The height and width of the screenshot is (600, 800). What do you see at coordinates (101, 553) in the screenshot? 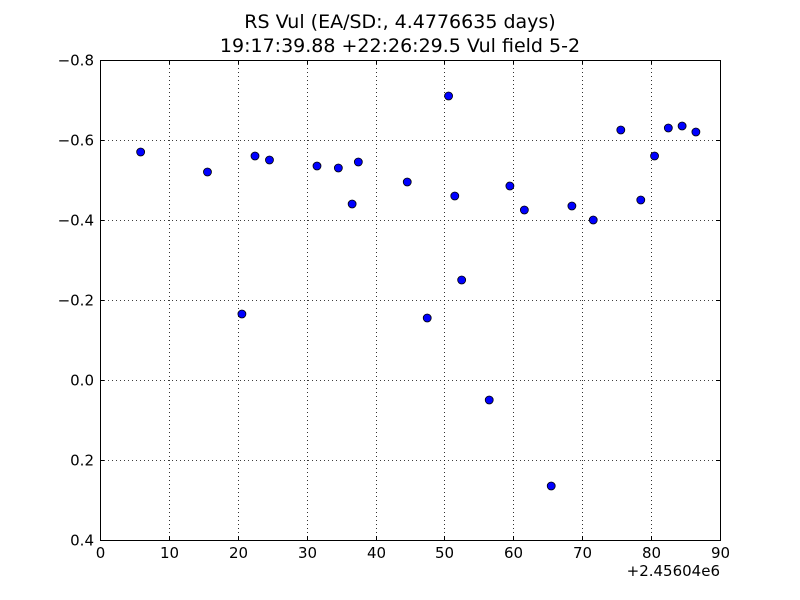
I see `x-tick-label: 0` at bounding box center [101, 553].